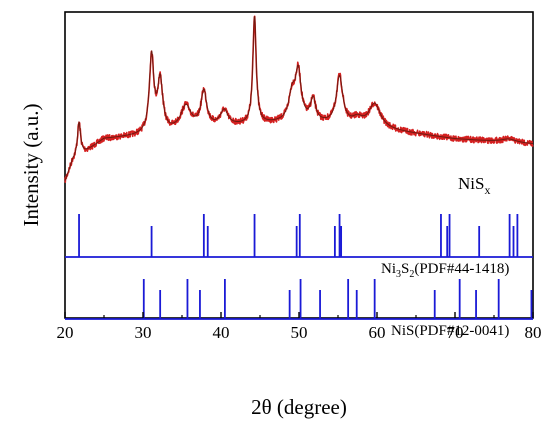 The height and width of the screenshot is (430, 550). I want to click on x-tick-label: 70, so click(455, 332).